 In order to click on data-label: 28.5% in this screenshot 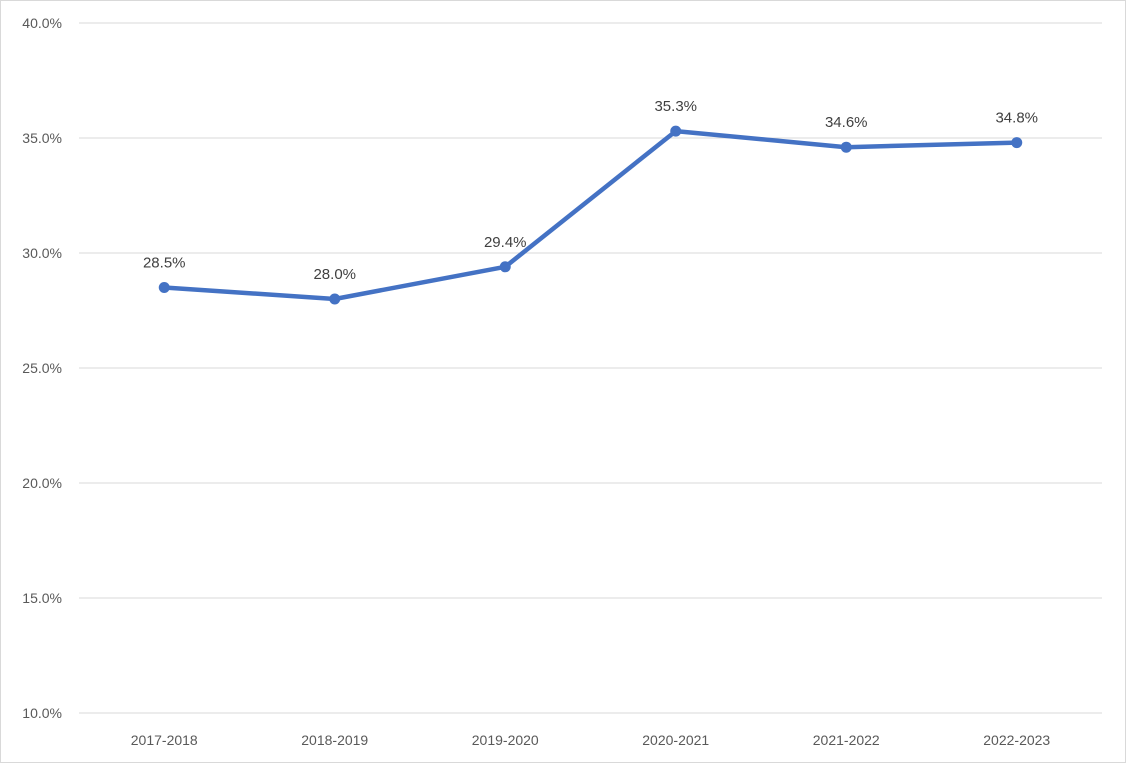, I will do `click(164, 263)`.